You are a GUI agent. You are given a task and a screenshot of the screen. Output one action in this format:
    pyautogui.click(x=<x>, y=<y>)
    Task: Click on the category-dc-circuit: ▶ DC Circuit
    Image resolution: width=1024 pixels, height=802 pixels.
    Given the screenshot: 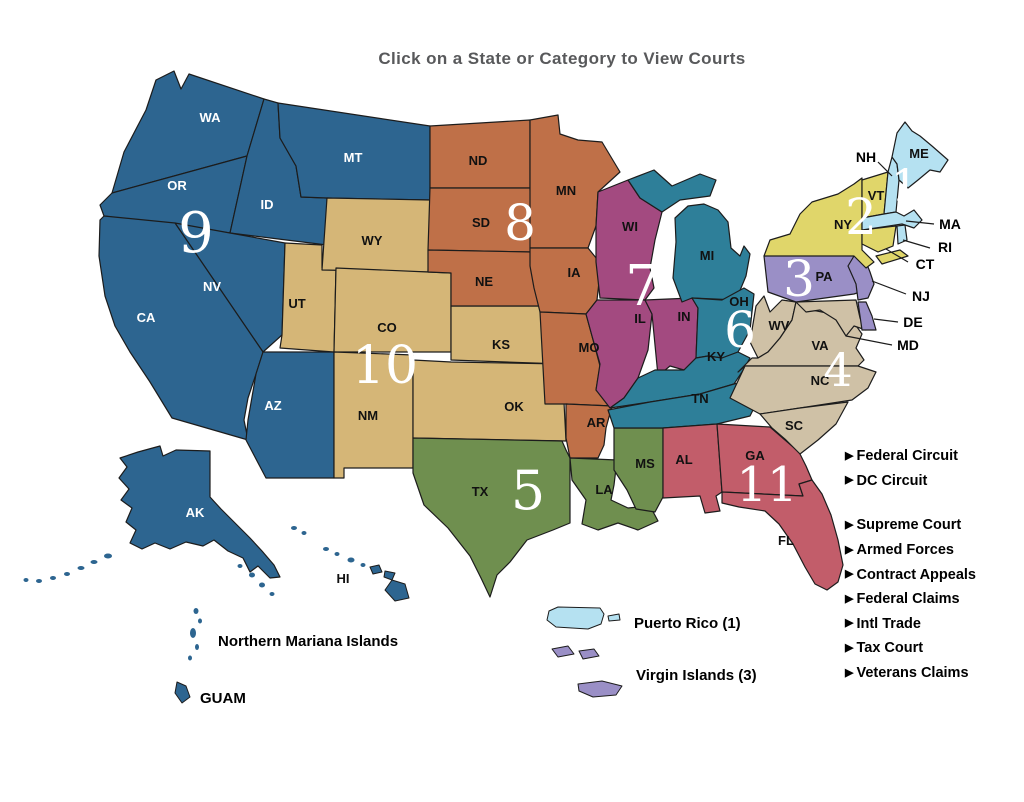 What is the action you would take?
    pyautogui.click(x=910, y=481)
    